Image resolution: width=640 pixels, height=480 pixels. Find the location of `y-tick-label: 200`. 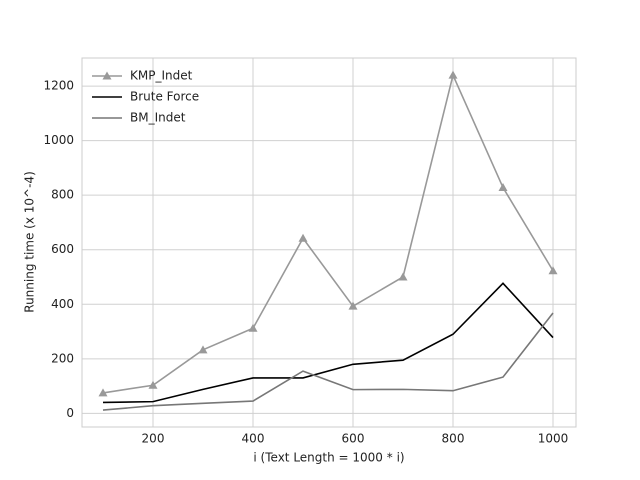

y-tick-label: 200 is located at coordinates (62, 358).